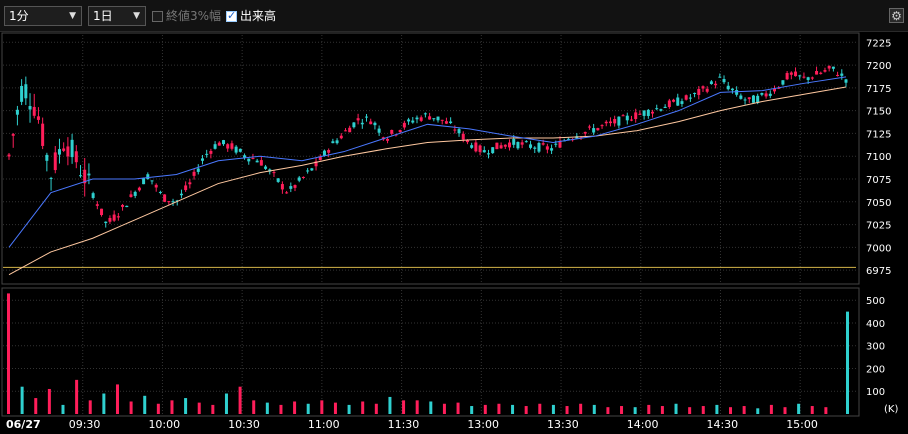 The image size is (908, 434). Describe the element at coordinates (231, 16) in the screenshot. I see `checkbox-checked-icon` at that location.